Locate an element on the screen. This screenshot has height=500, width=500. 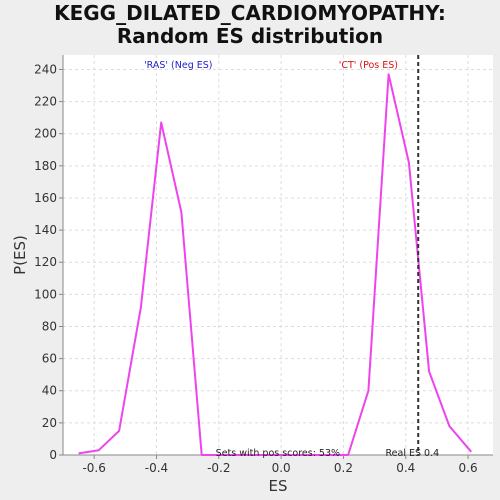
y-tick-label: 200 is located at coordinates (45, 134).